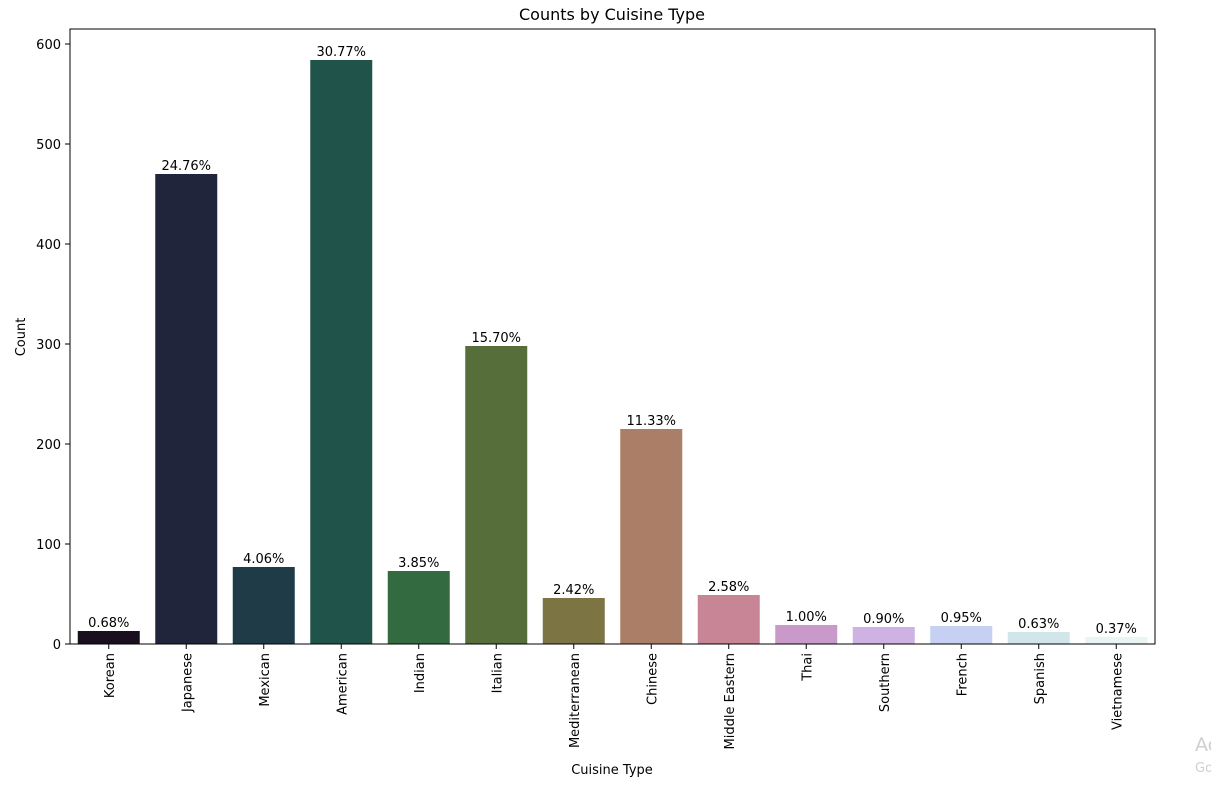 This screenshot has width=1211, height=785. What do you see at coordinates (806, 617) in the screenshot?
I see `data-label-thai: 1.00%` at bounding box center [806, 617].